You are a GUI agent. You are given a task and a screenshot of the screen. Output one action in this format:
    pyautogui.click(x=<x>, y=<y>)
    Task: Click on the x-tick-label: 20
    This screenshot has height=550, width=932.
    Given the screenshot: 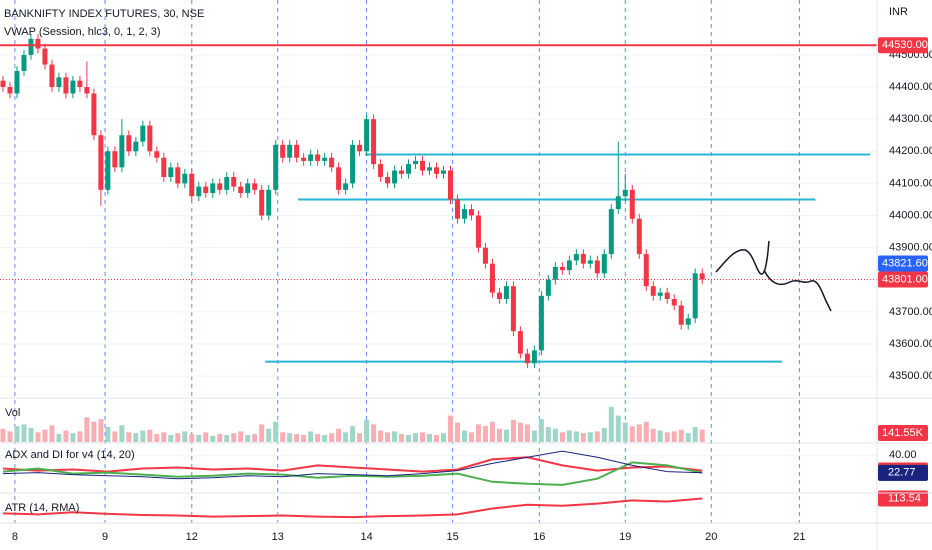 What is the action you would take?
    pyautogui.click(x=711, y=537)
    